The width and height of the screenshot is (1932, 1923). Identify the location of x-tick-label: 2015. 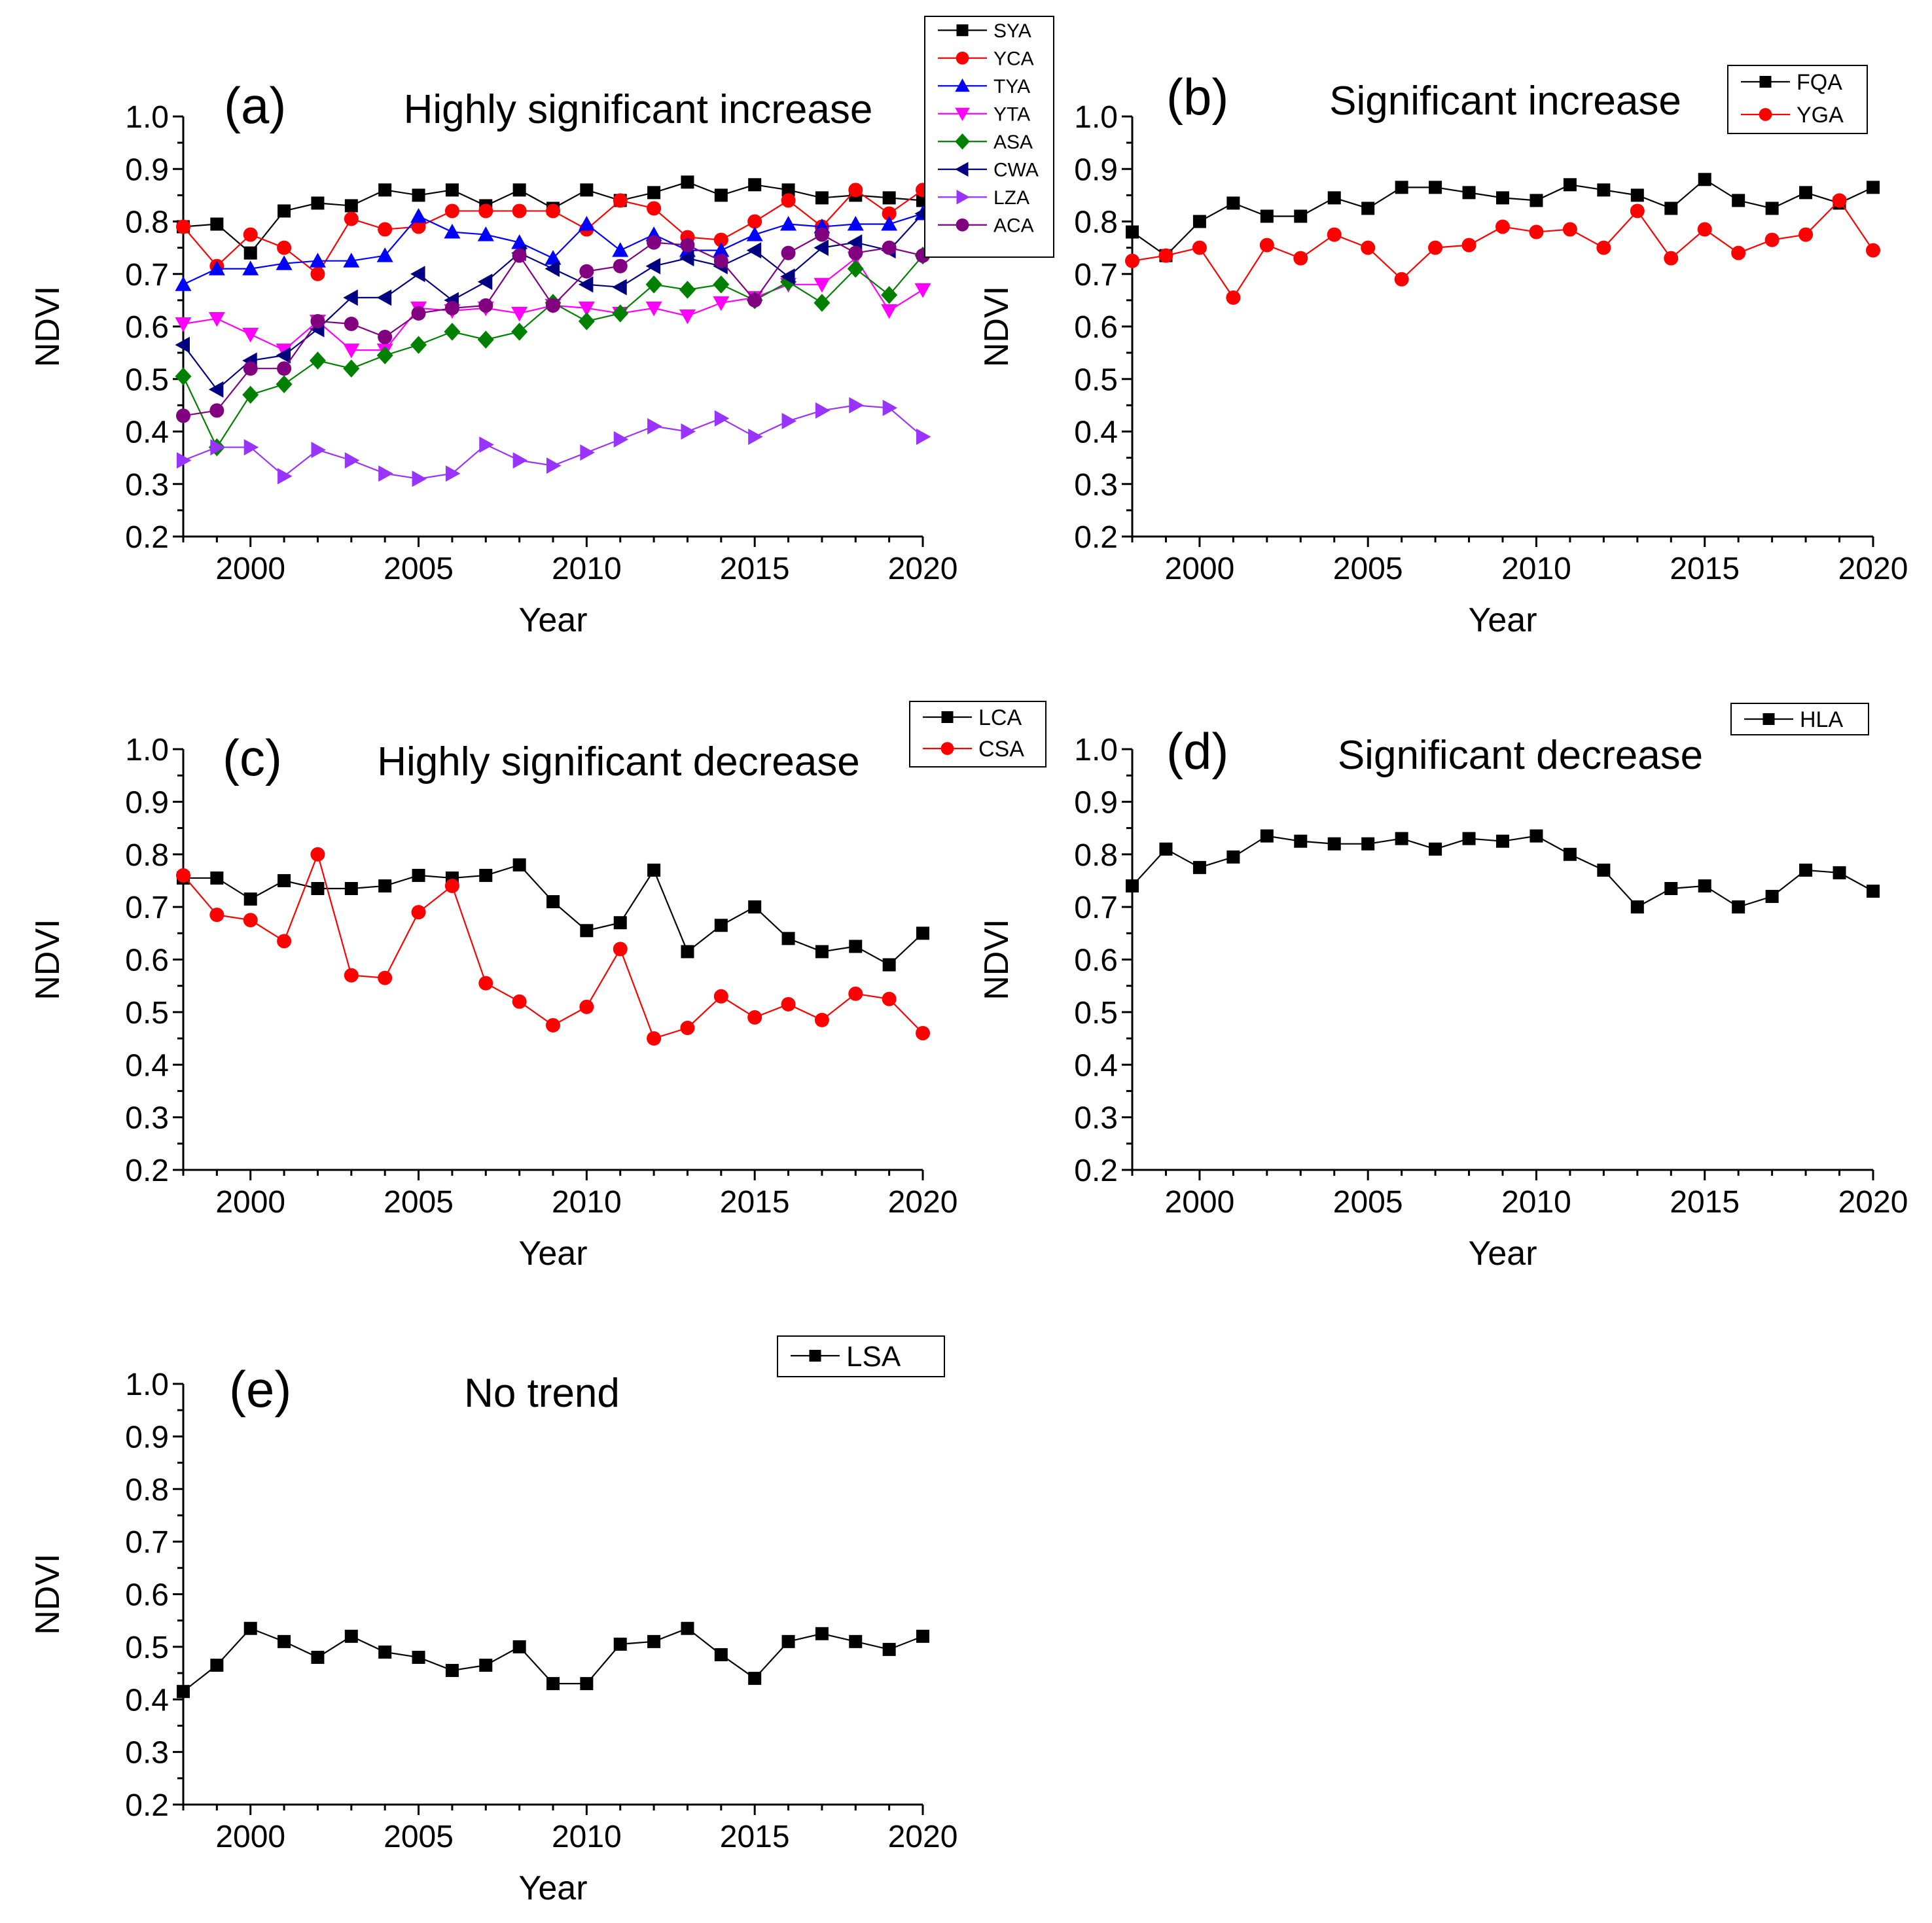
(1705, 569).